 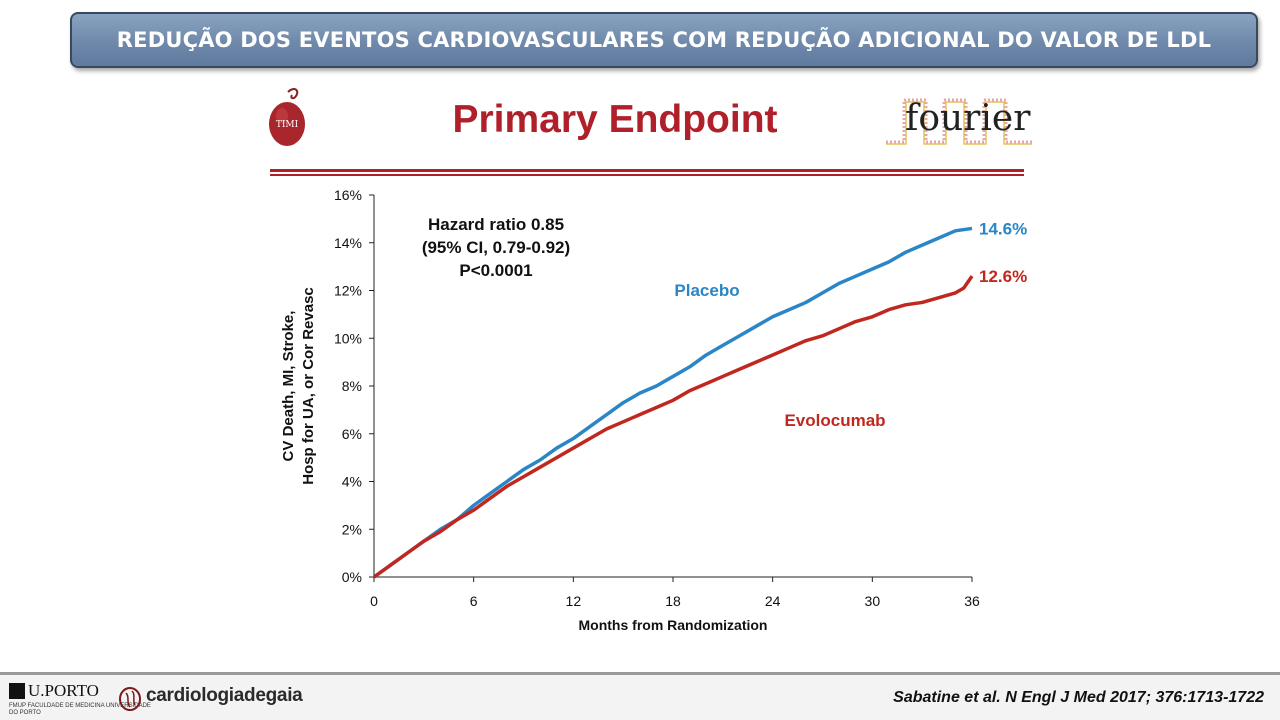 What do you see at coordinates (968, 118) in the screenshot?
I see `fourier-logo-text: fourier` at bounding box center [968, 118].